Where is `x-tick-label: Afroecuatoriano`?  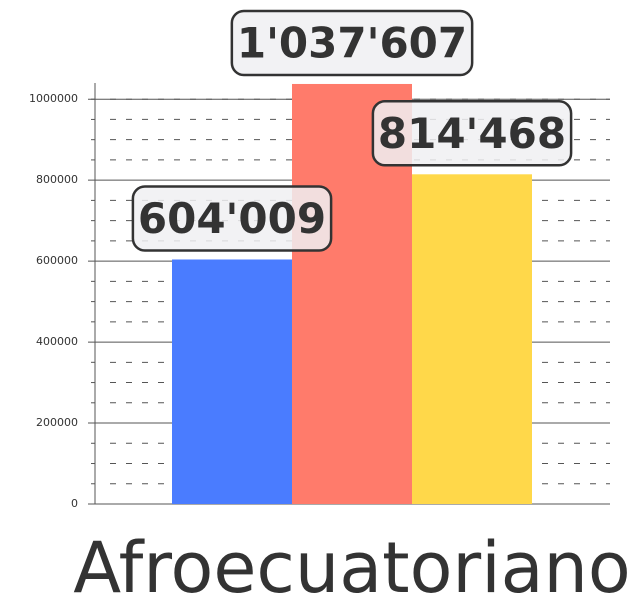 x-tick-label: Afroecuatoriano is located at coordinates (352, 566).